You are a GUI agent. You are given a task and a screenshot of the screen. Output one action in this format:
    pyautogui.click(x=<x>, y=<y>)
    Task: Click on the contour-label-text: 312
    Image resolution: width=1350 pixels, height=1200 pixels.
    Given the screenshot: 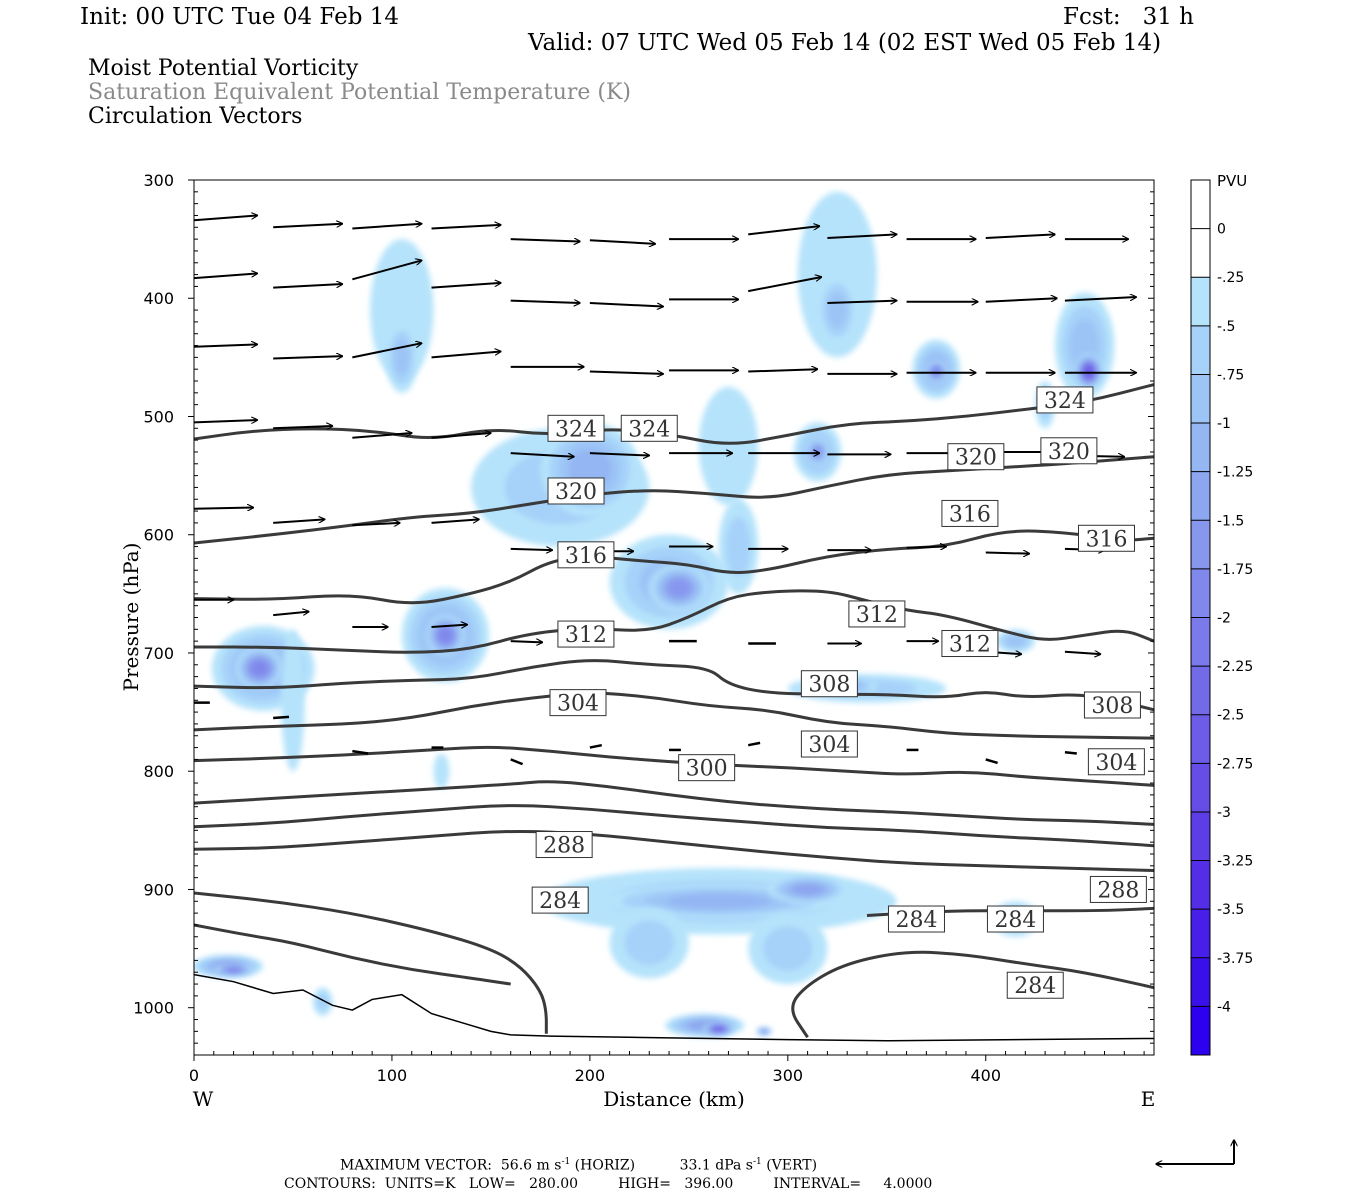 What is the action you would take?
    pyautogui.click(x=970, y=645)
    